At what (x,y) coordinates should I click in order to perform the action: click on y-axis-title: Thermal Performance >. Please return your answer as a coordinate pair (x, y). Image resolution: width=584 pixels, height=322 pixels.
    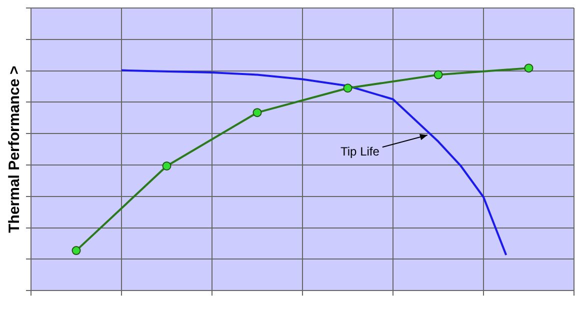
    Looking at the image, I should click on (15, 149).